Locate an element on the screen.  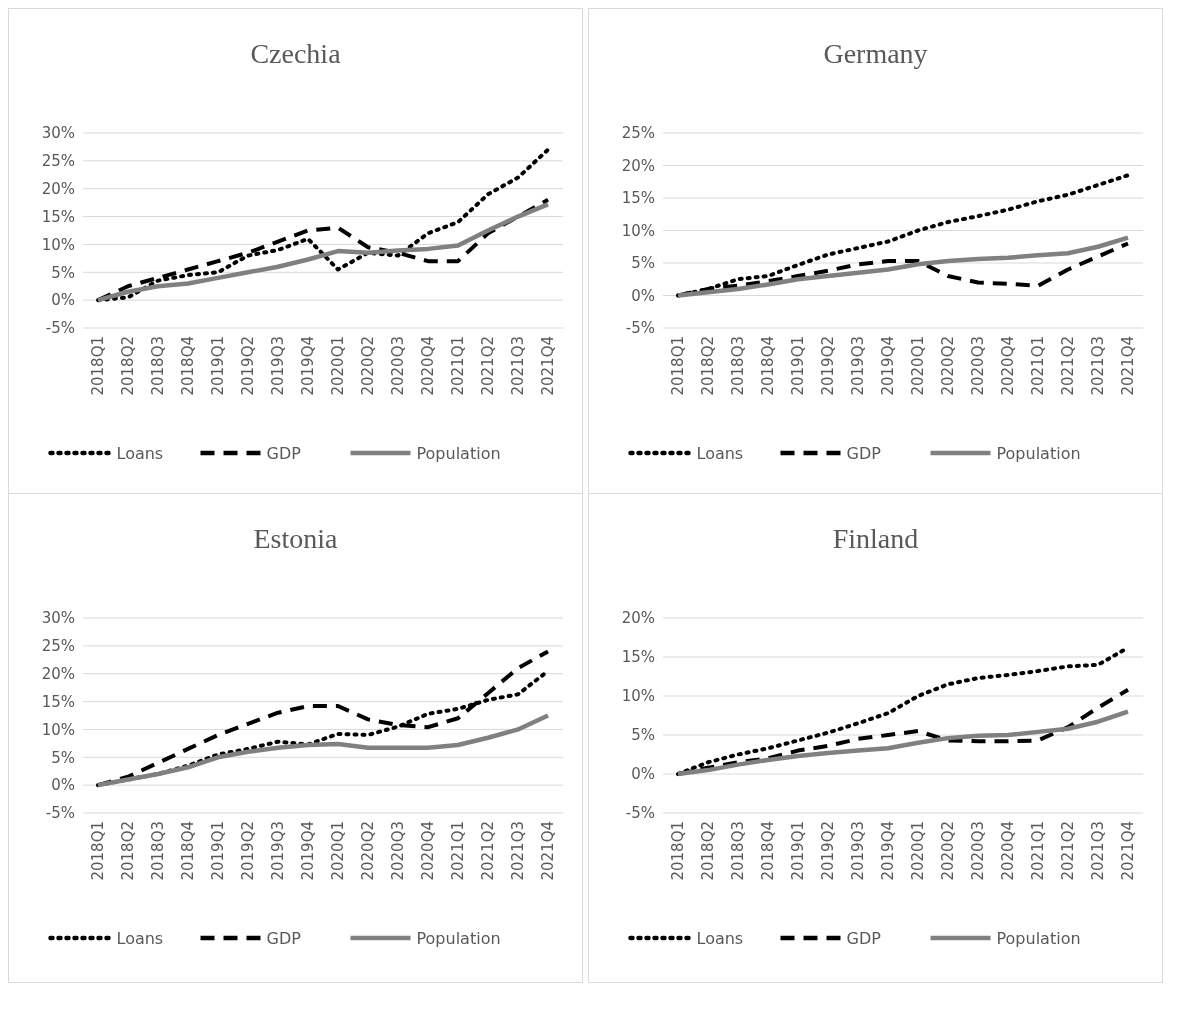
chart-title: Czechia is located at coordinates (296, 53).